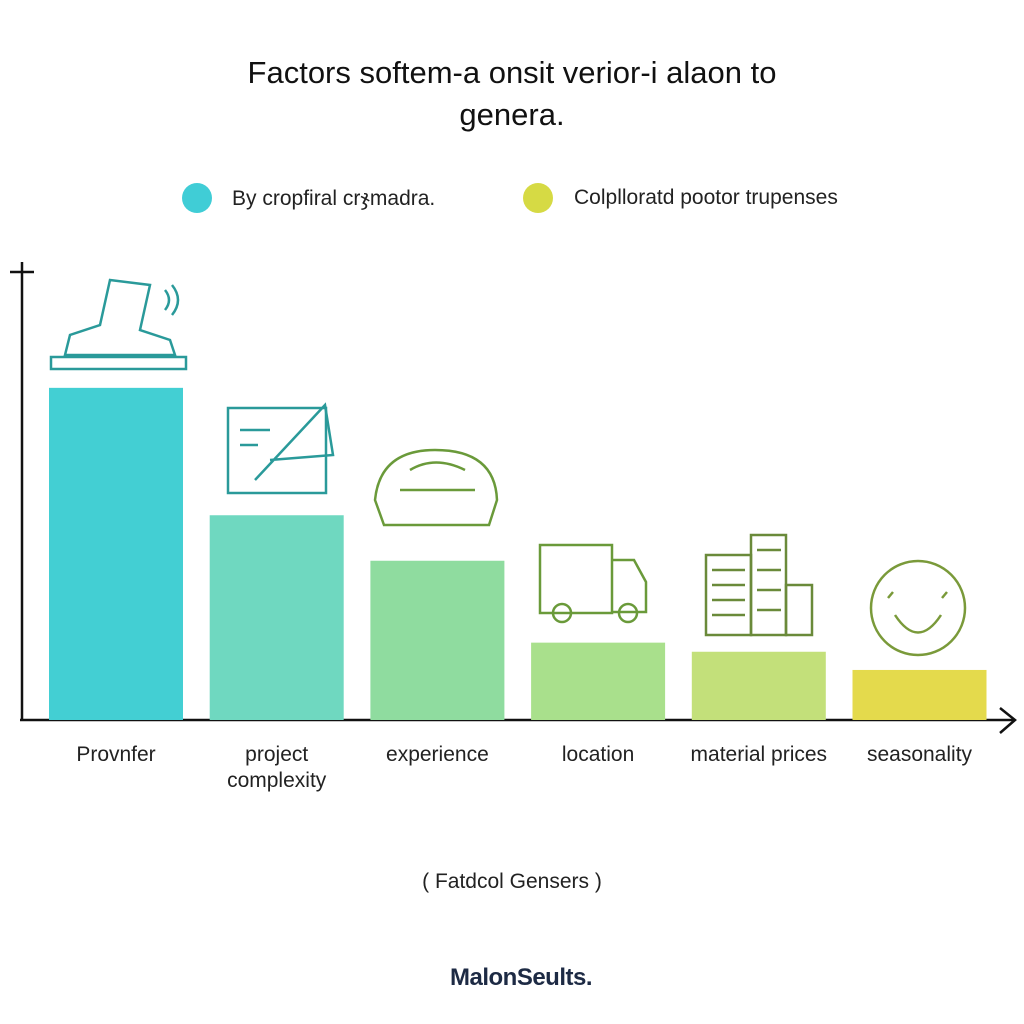 The image size is (1024, 1024). Describe the element at coordinates (512, 881) in the screenshot. I see `x-axis-label: ( Fatdcol Gensers )` at that location.